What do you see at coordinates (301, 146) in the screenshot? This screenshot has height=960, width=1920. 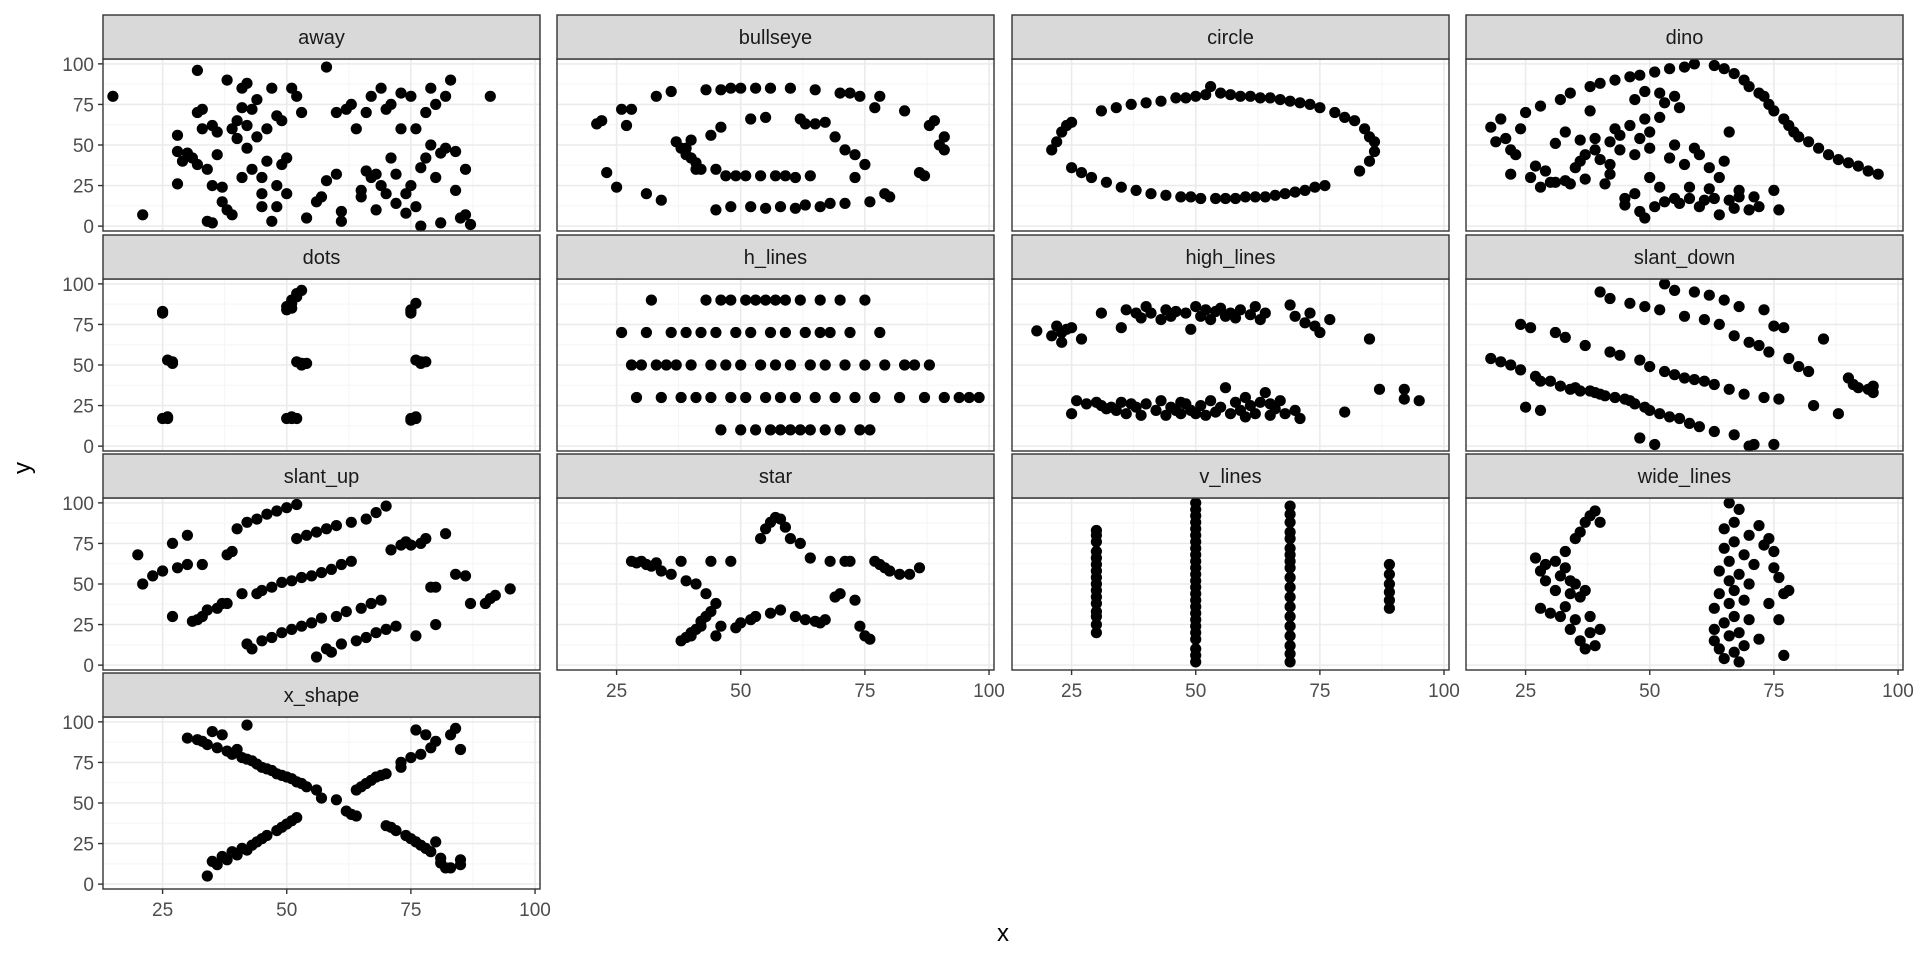 I see `scatter-points-away` at bounding box center [301, 146].